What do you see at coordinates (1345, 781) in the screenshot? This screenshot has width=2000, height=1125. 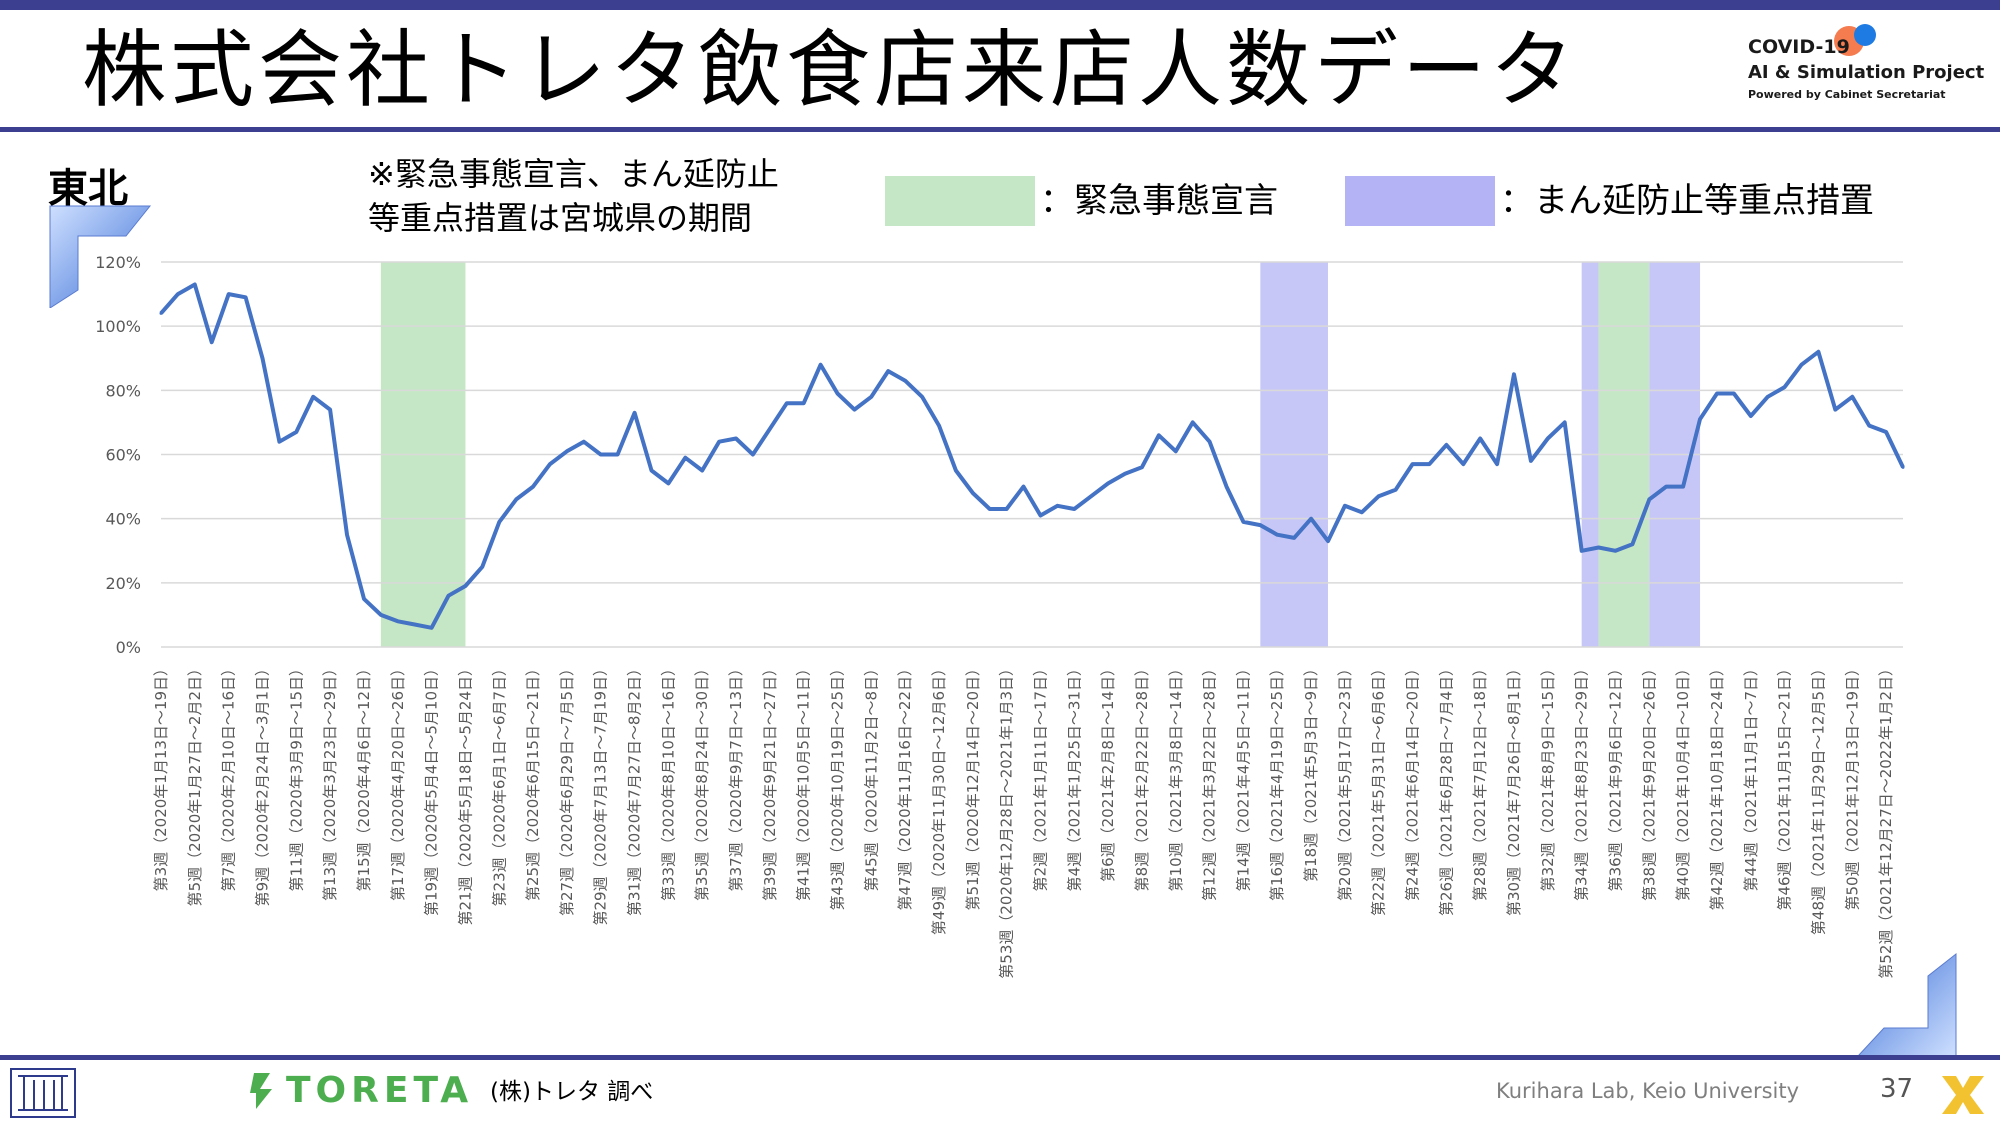 I see `x-tick-label: 第20週（2021年5月17日～23日）` at bounding box center [1345, 781].